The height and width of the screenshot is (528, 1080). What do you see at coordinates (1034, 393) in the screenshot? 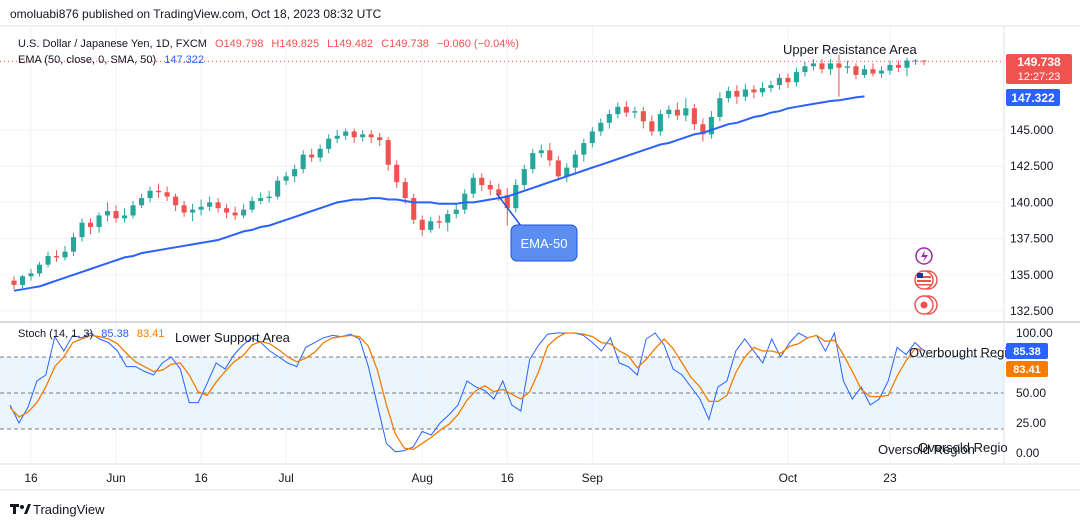
I see `stoch-axis: 0.00 25.00 50.00 100.00` at bounding box center [1034, 393].